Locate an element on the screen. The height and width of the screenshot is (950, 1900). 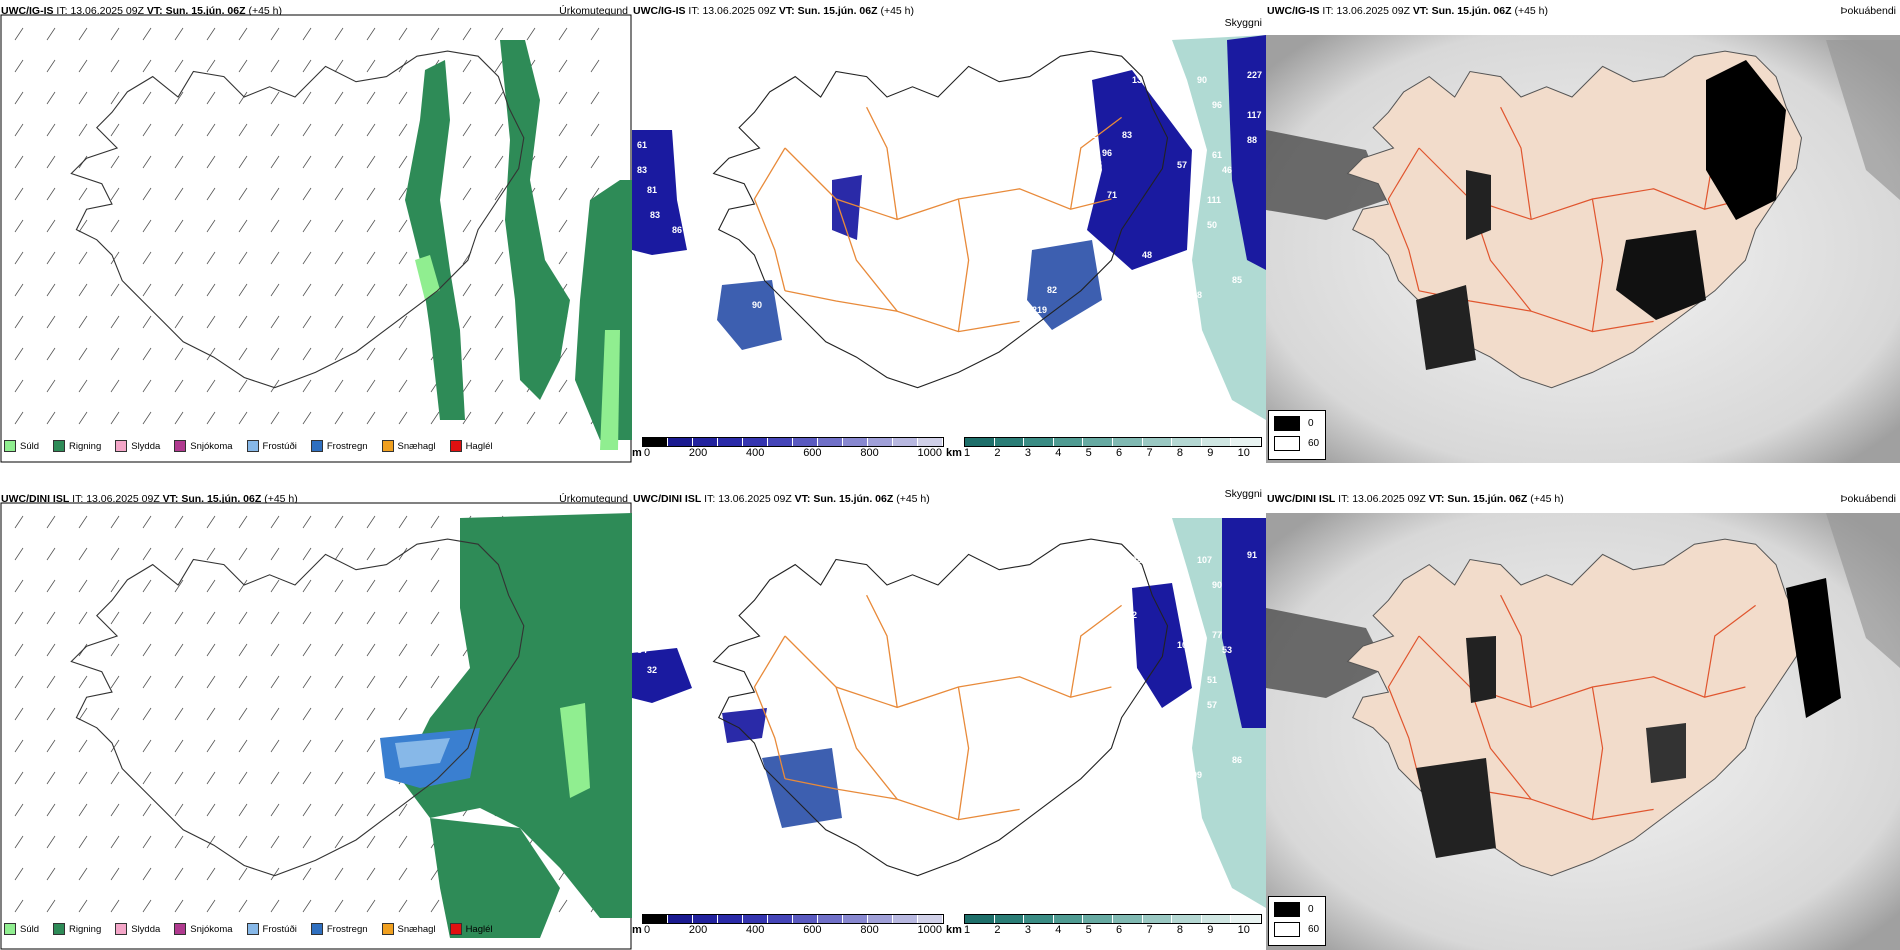
legend-item: Snjókoma is located at coordinates (203, 446).